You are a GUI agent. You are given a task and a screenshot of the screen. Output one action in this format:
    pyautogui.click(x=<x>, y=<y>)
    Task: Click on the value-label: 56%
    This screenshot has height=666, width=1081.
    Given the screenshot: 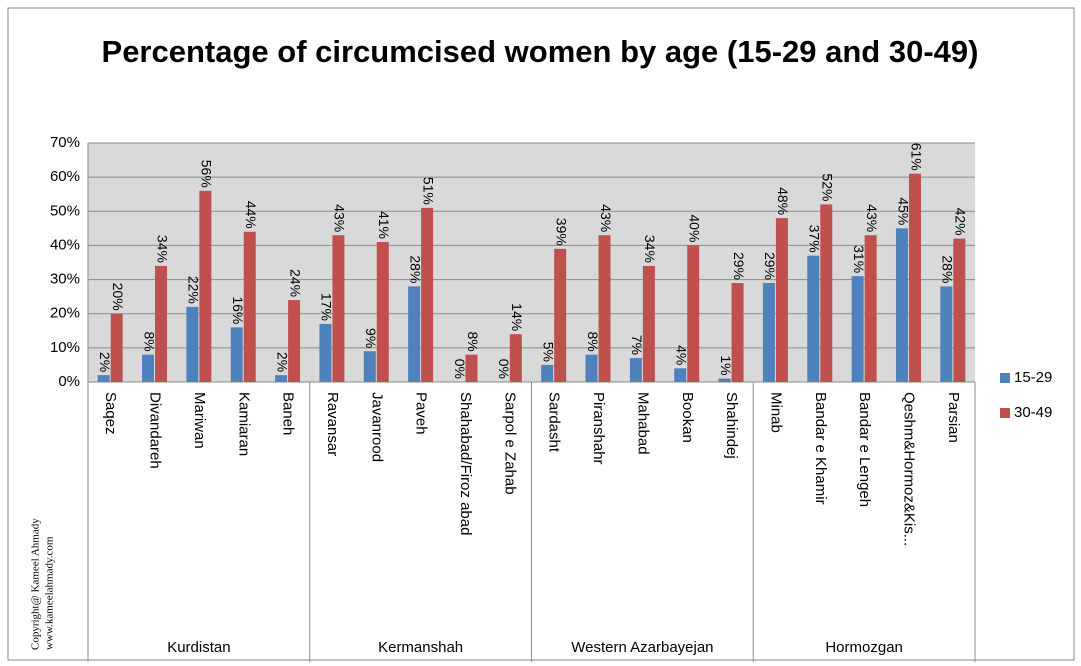 What is the action you would take?
    pyautogui.click(x=207, y=174)
    